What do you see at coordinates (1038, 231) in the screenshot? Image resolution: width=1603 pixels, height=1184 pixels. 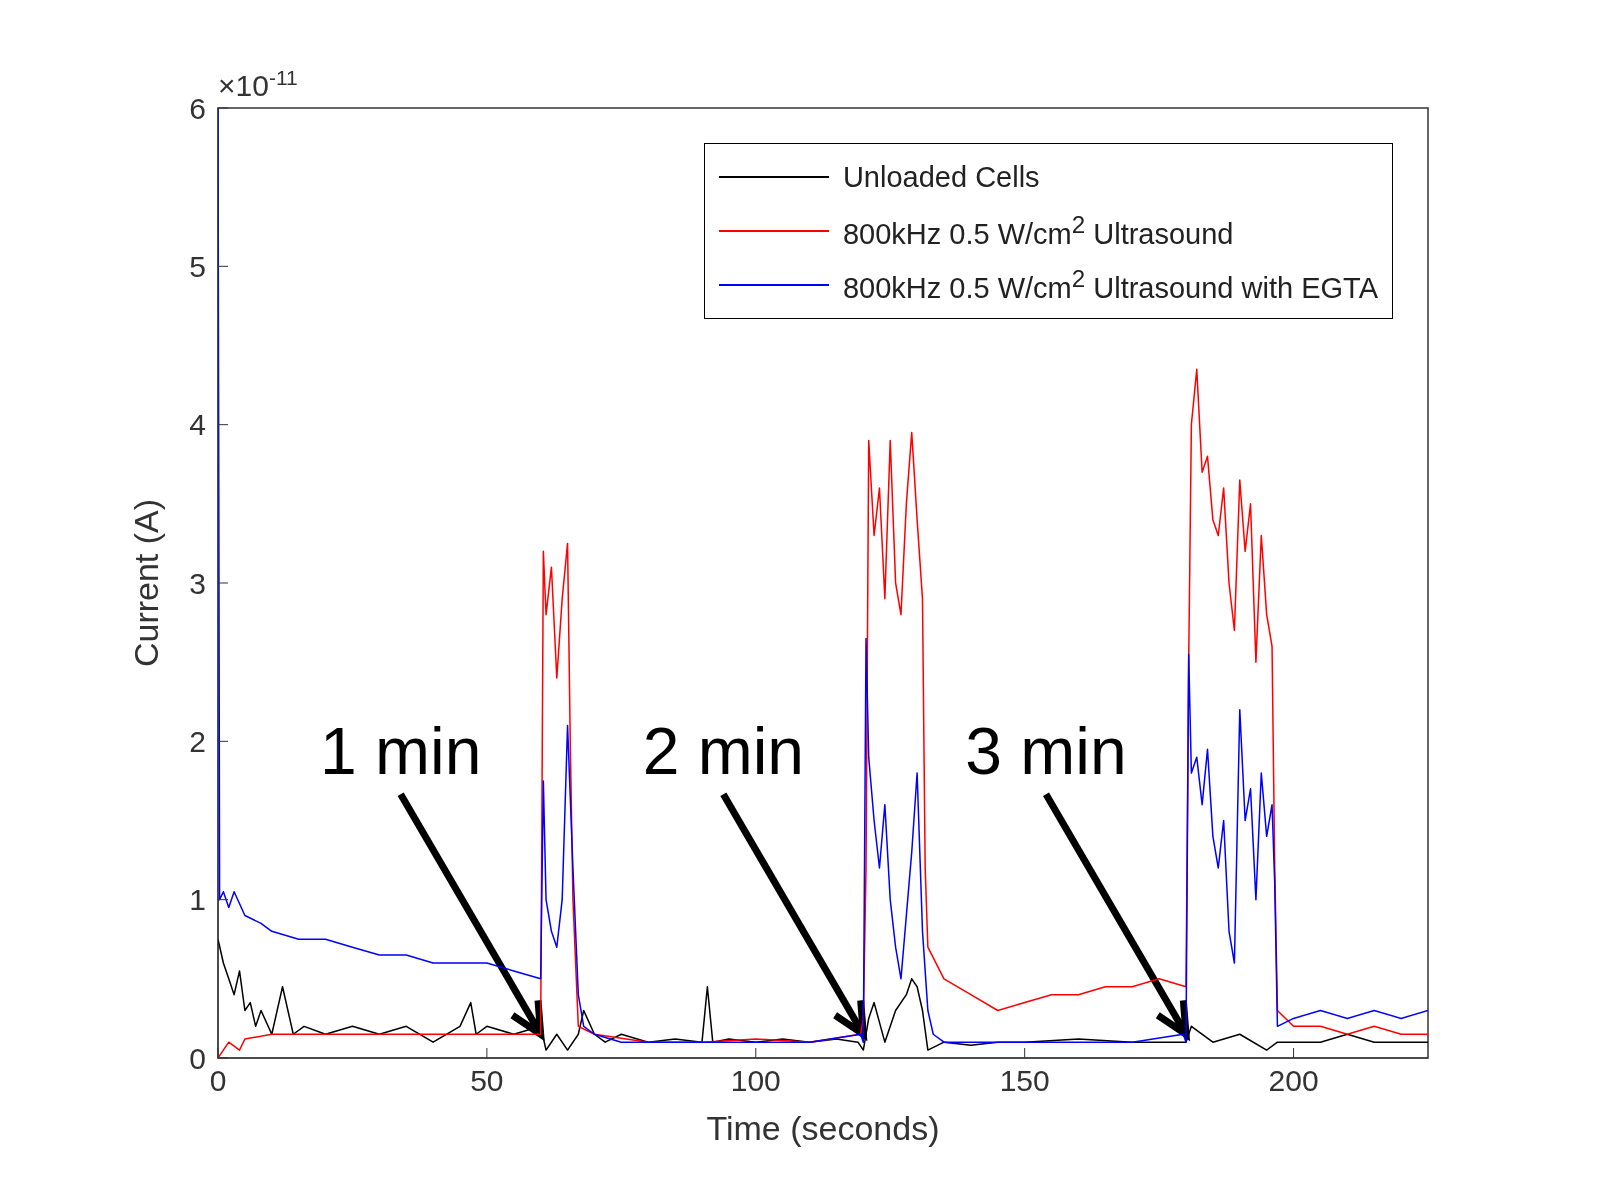 I see `legend-label: 800kHz 0.5 W/cm$^{2}$ Ultrasound` at bounding box center [1038, 231].